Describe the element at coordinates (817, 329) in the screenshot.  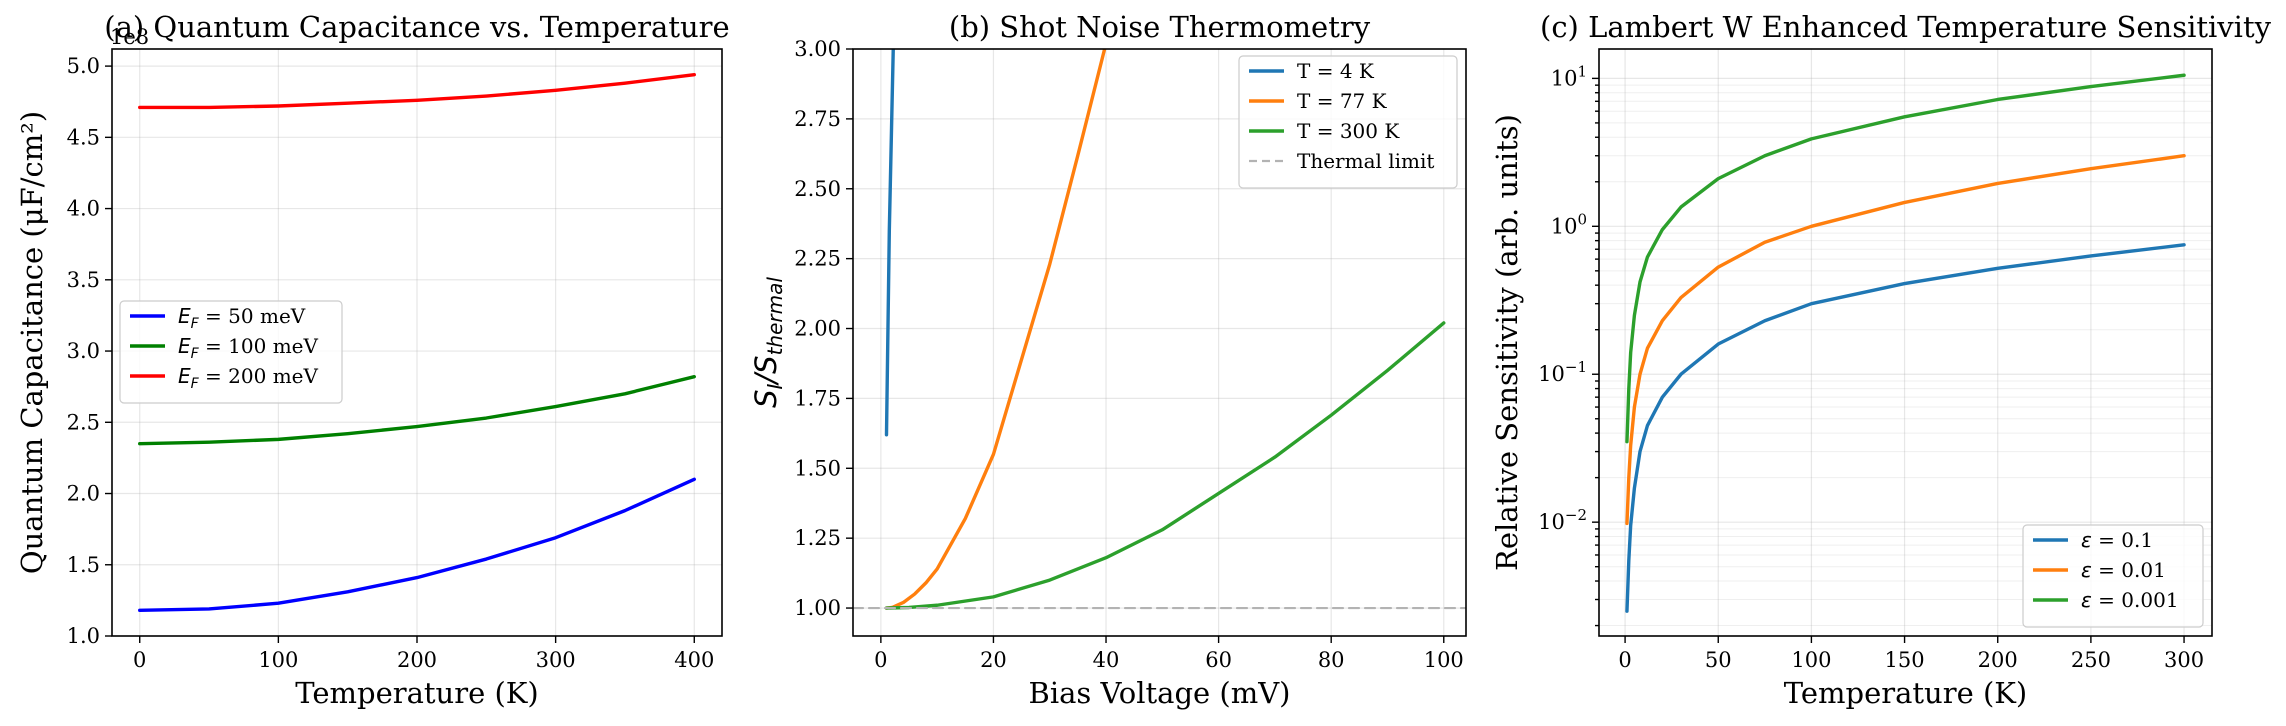
I see `y-tick-label: 2.00` at that location.